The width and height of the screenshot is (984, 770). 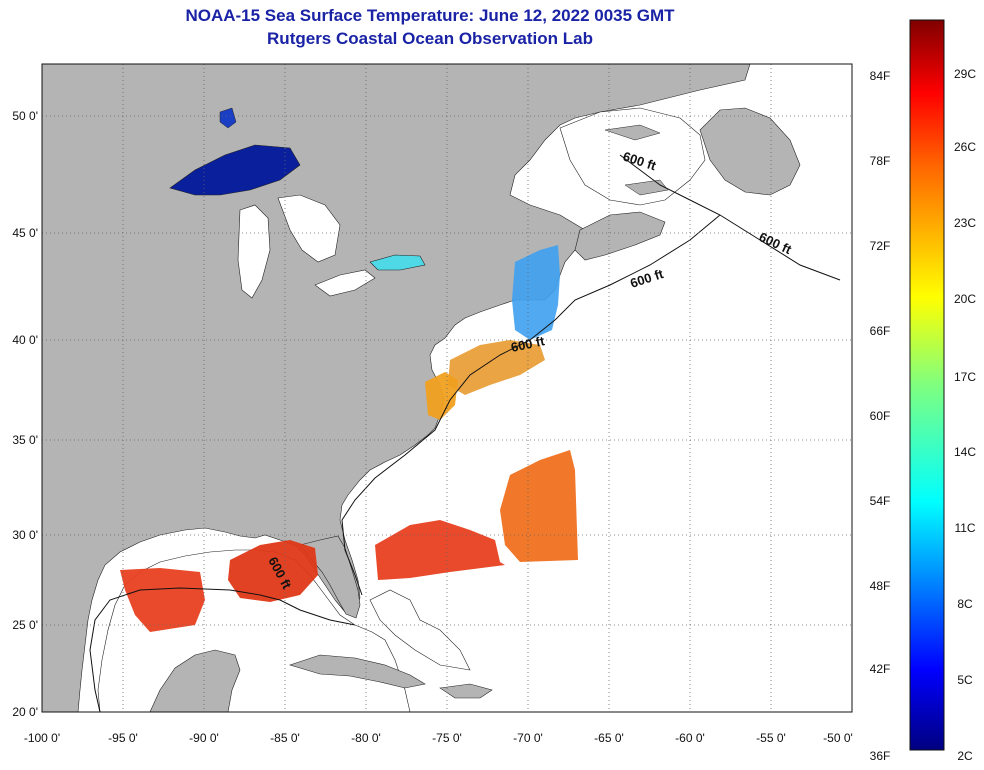 I want to click on colorbar-c-label: 23C, so click(x=965, y=223).